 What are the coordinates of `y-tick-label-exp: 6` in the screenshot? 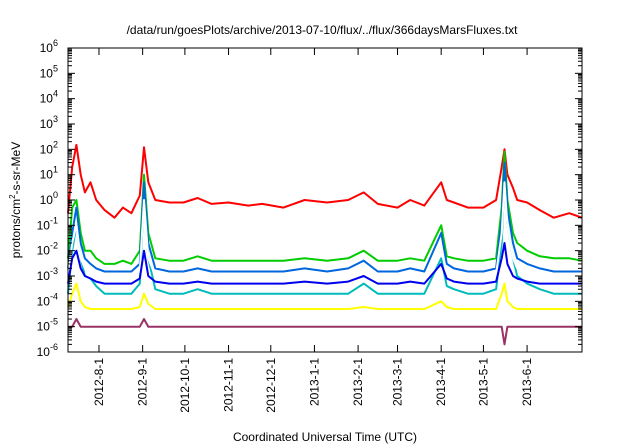 It's located at (55, 43).